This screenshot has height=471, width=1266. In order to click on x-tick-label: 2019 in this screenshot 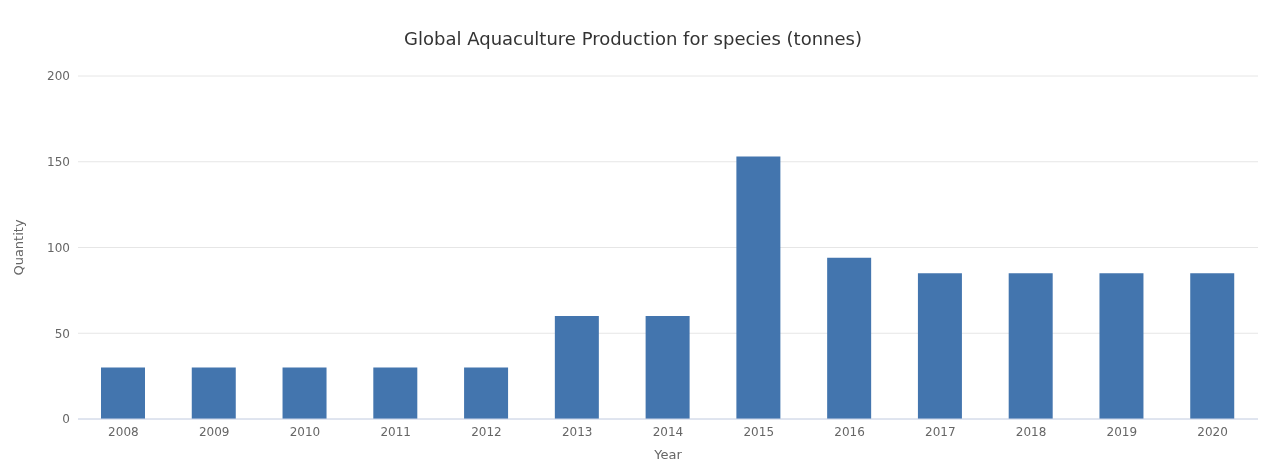, I will do `click(1122, 431)`.